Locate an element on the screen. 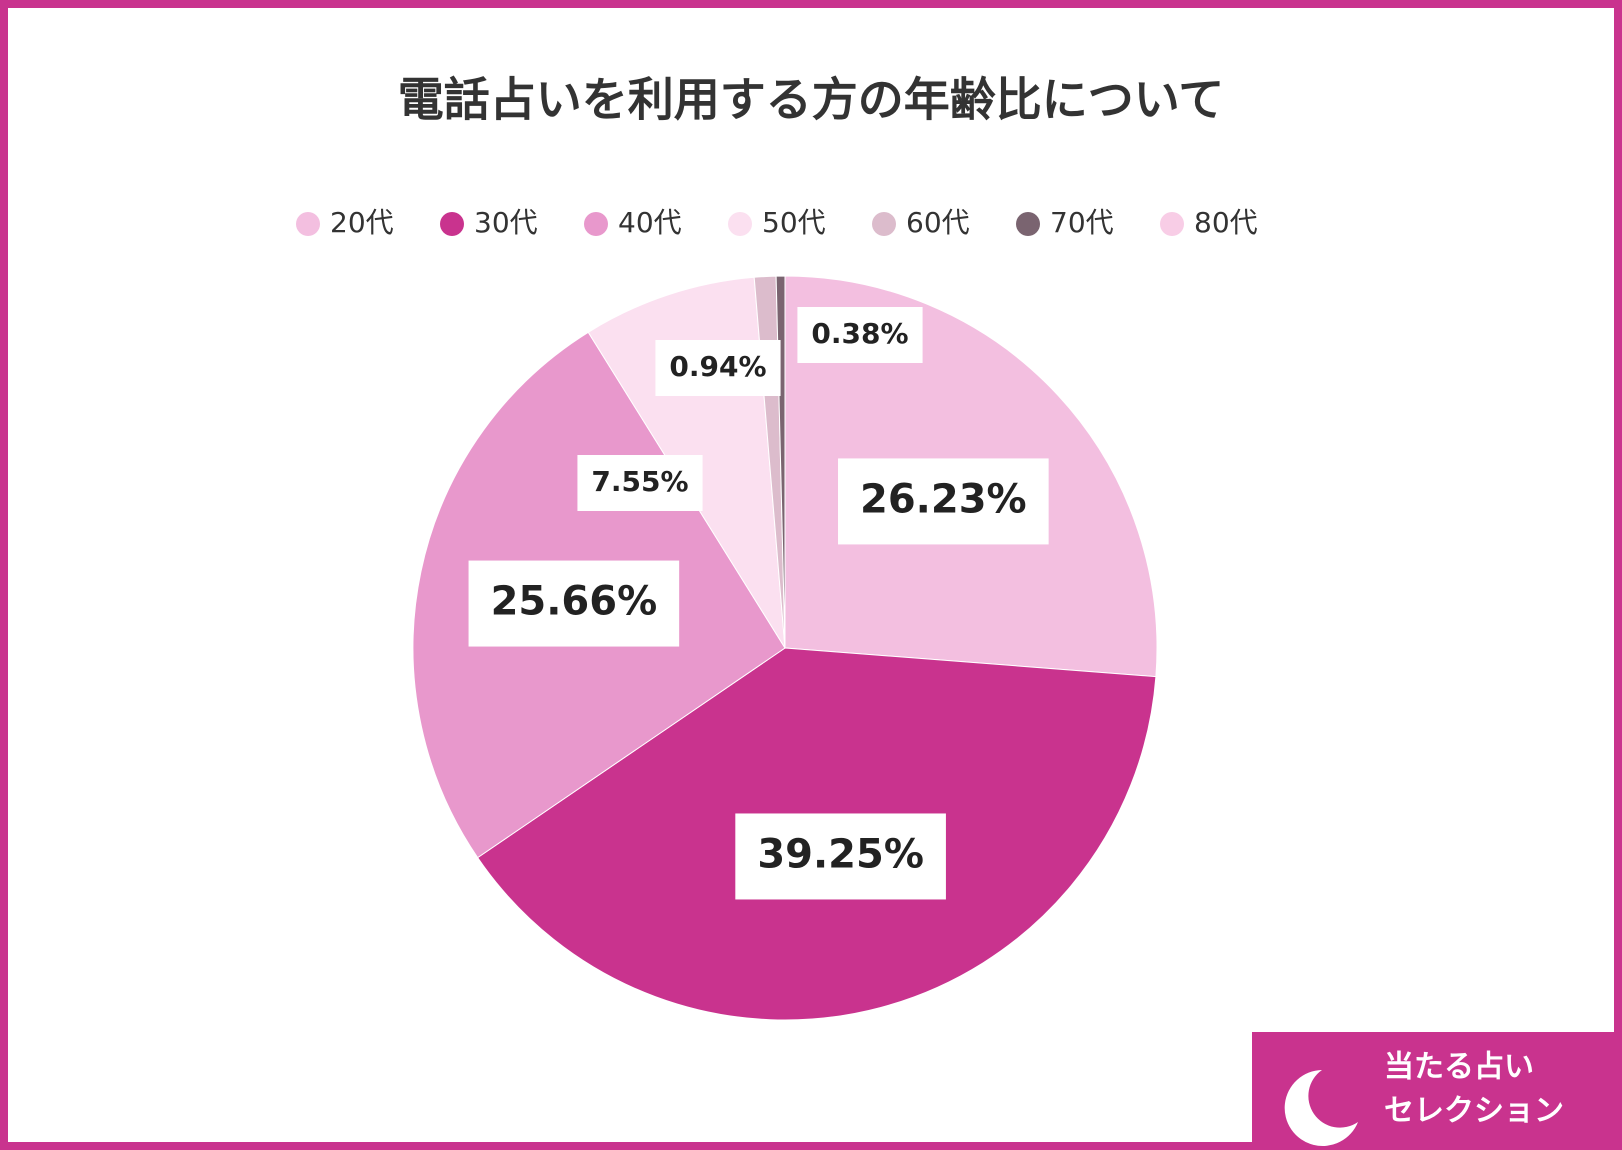  data-label-group: 7.55% is located at coordinates (640, 483).